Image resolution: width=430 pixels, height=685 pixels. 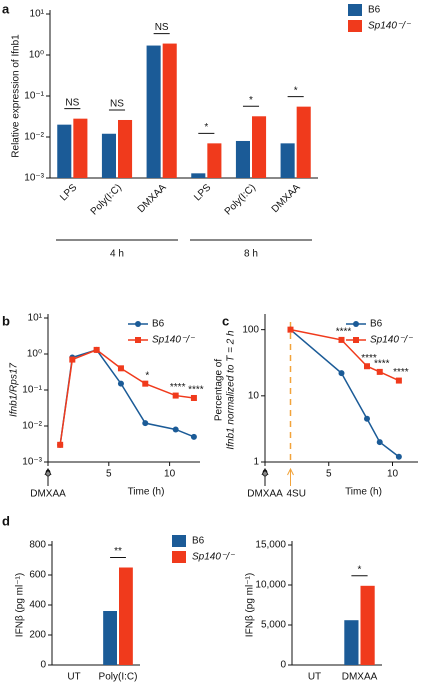 I want to click on y-tick-label: 10, so click(x=254, y=395).